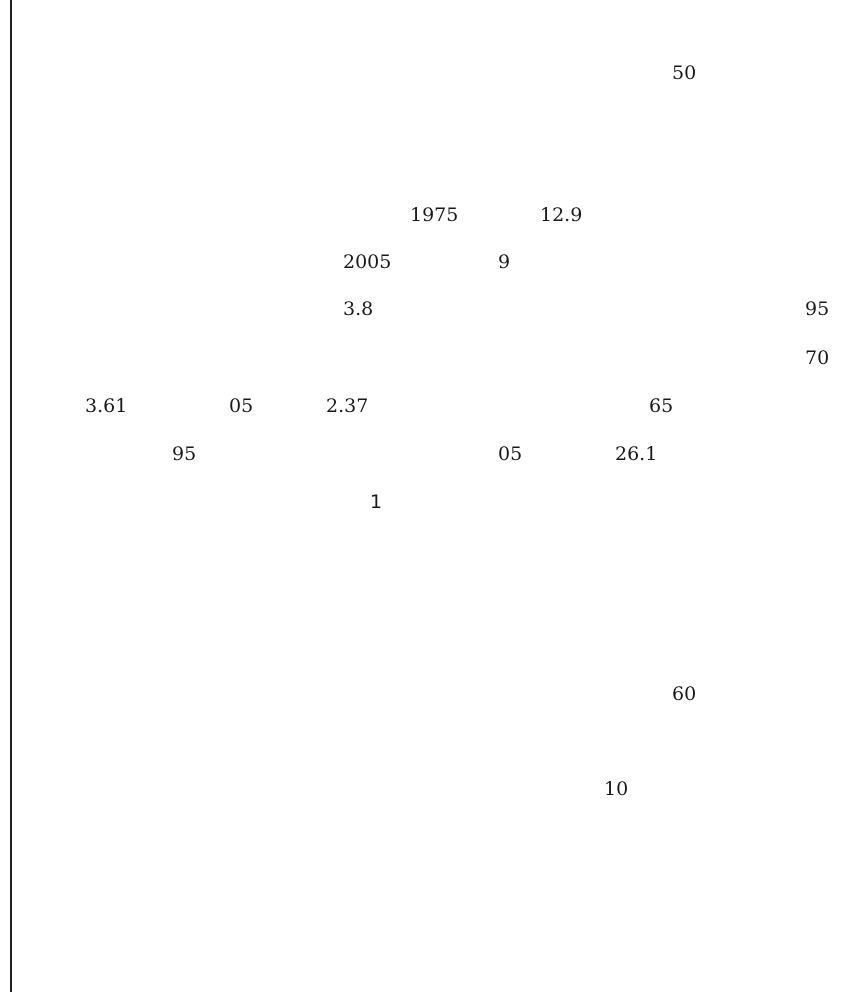 The width and height of the screenshot is (841, 992). What do you see at coordinates (367, 262) in the screenshot?
I see `text-2005: 2005` at bounding box center [367, 262].